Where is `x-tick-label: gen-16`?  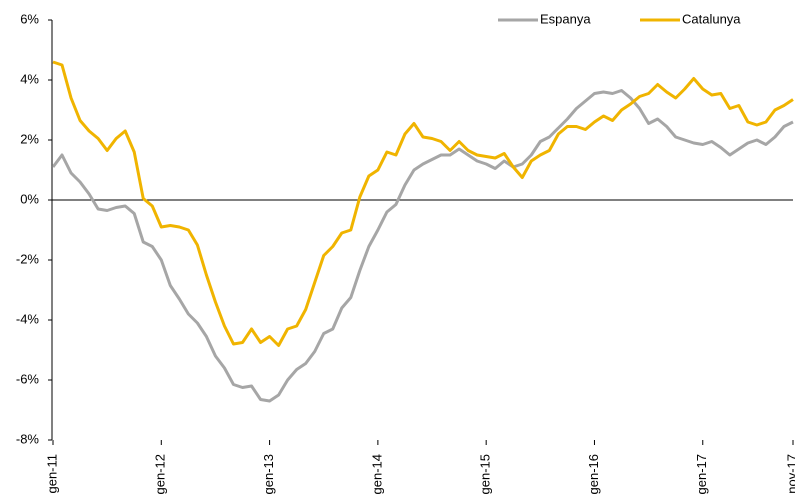 x-tick-label: gen-16 is located at coordinates (593, 474).